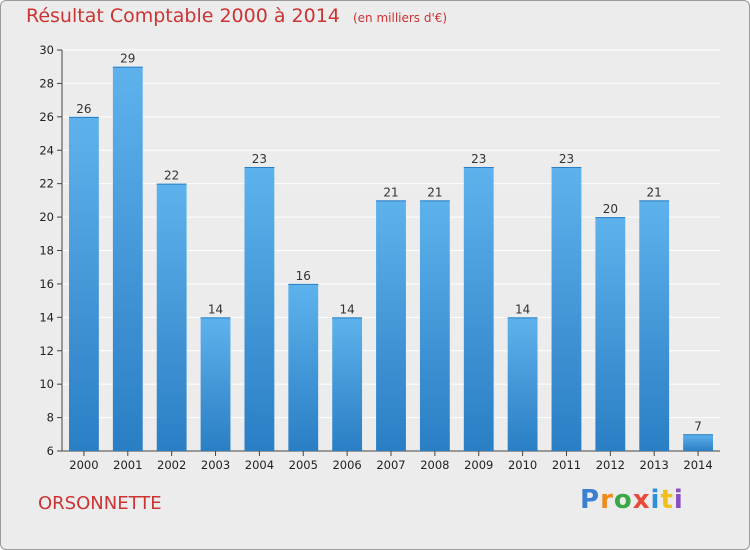 The width and height of the screenshot is (750, 550). What do you see at coordinates (641, 500) in the screenshot?
I see `logo-letter: x` at bounding box center [641, 500].